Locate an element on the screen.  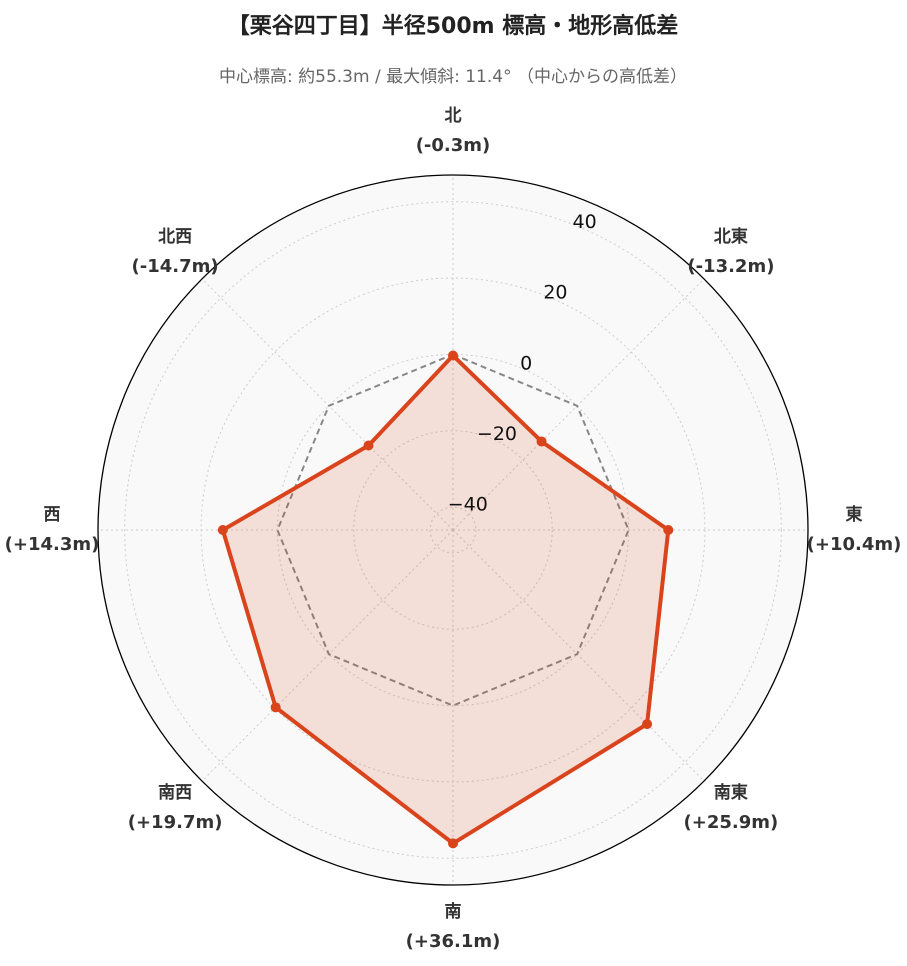
category-label: 東 is located at coordinates (854, 514).